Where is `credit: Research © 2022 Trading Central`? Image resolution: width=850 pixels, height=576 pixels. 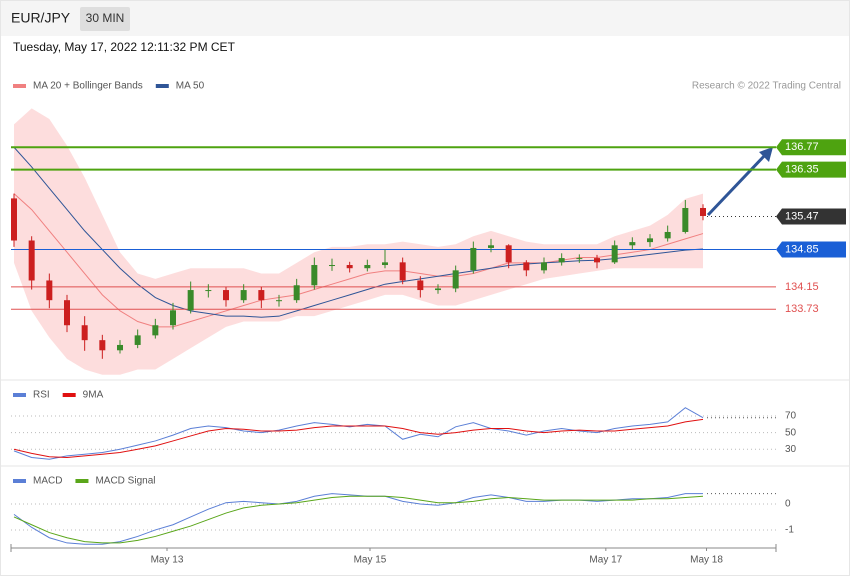
credit: Research © 2022 Trading Central is located at coordinates (766, 86).